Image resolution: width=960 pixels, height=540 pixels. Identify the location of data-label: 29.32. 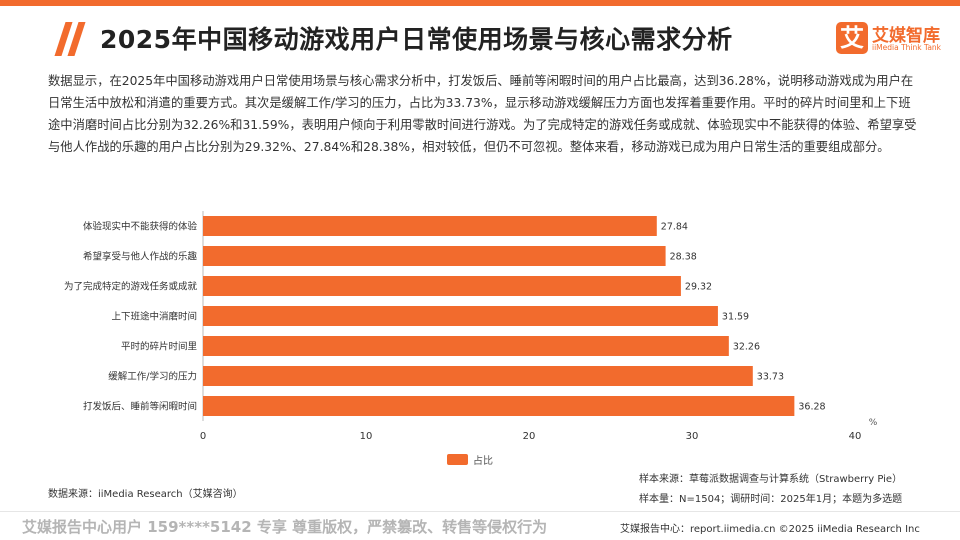
(698, 287).